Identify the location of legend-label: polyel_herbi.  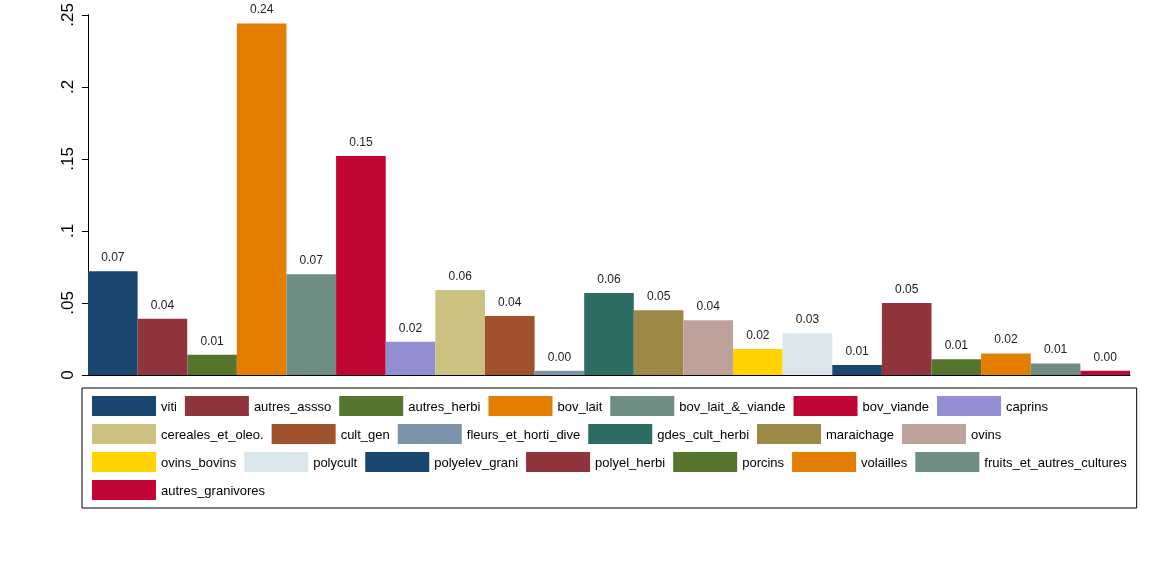
(630, 462).